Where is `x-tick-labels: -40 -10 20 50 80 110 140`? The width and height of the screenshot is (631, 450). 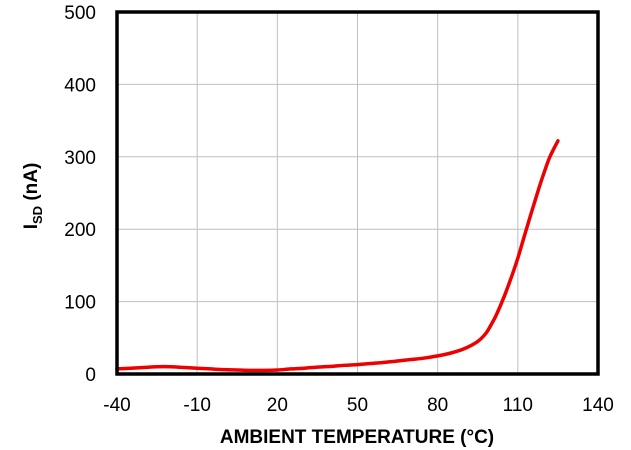 x-tick-labels: -40 -10 20 50 80 110 140 is located at coordinates (358, 405).